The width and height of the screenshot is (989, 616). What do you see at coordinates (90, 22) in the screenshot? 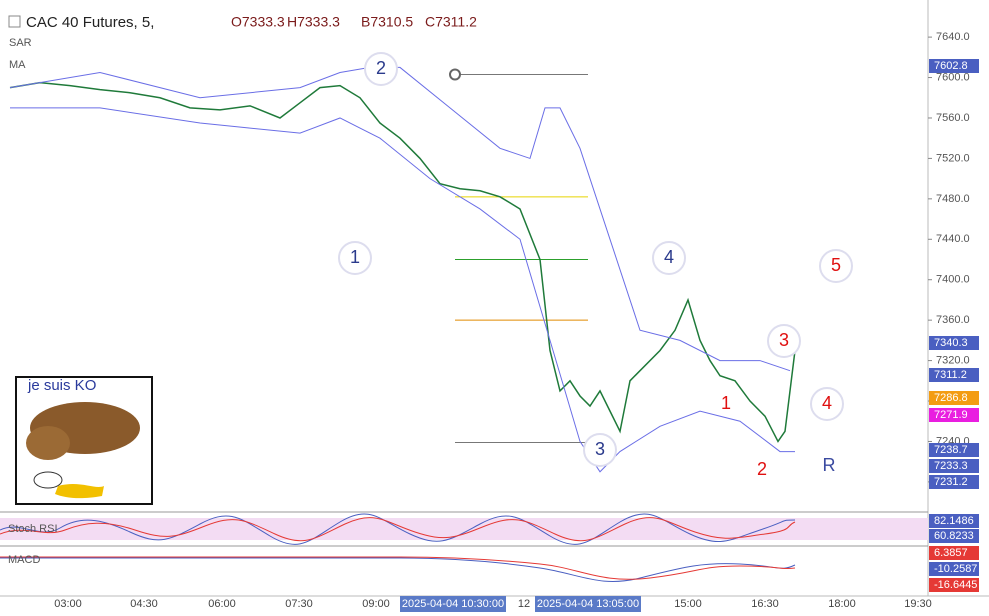
I see `symbol: CAC 40 Futures, 5,` at bounding box center [90, 22].